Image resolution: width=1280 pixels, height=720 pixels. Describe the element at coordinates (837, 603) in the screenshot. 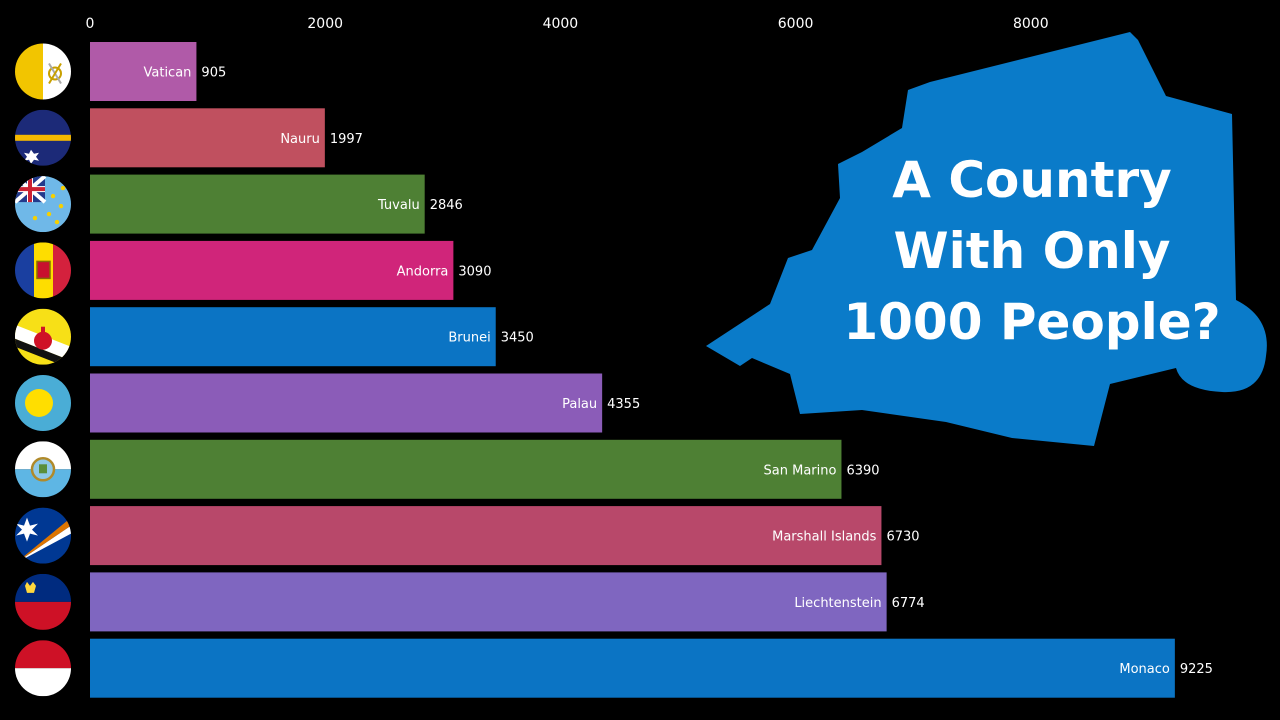

I see `bar-category-label: Liechtenstein` at that location.